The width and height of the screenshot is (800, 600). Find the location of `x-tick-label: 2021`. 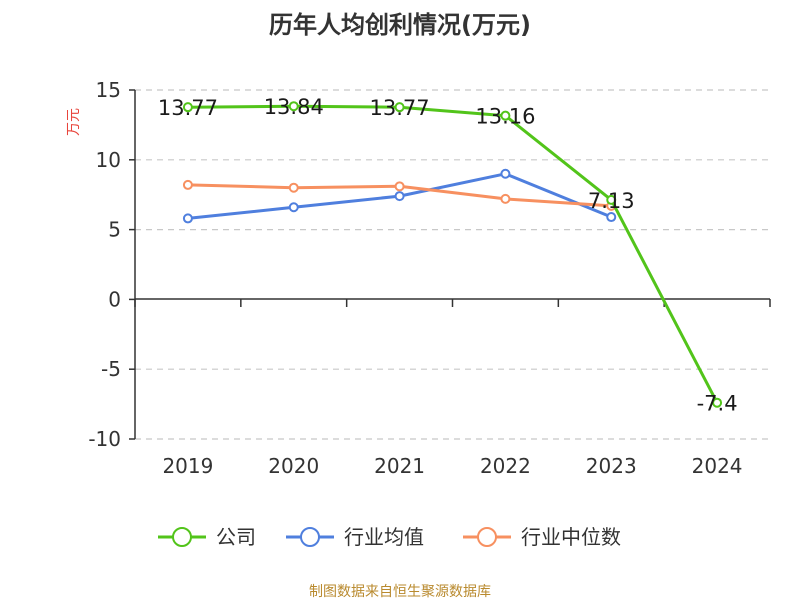

x-tick-label: 2021 is located at coordinates (399, 466).